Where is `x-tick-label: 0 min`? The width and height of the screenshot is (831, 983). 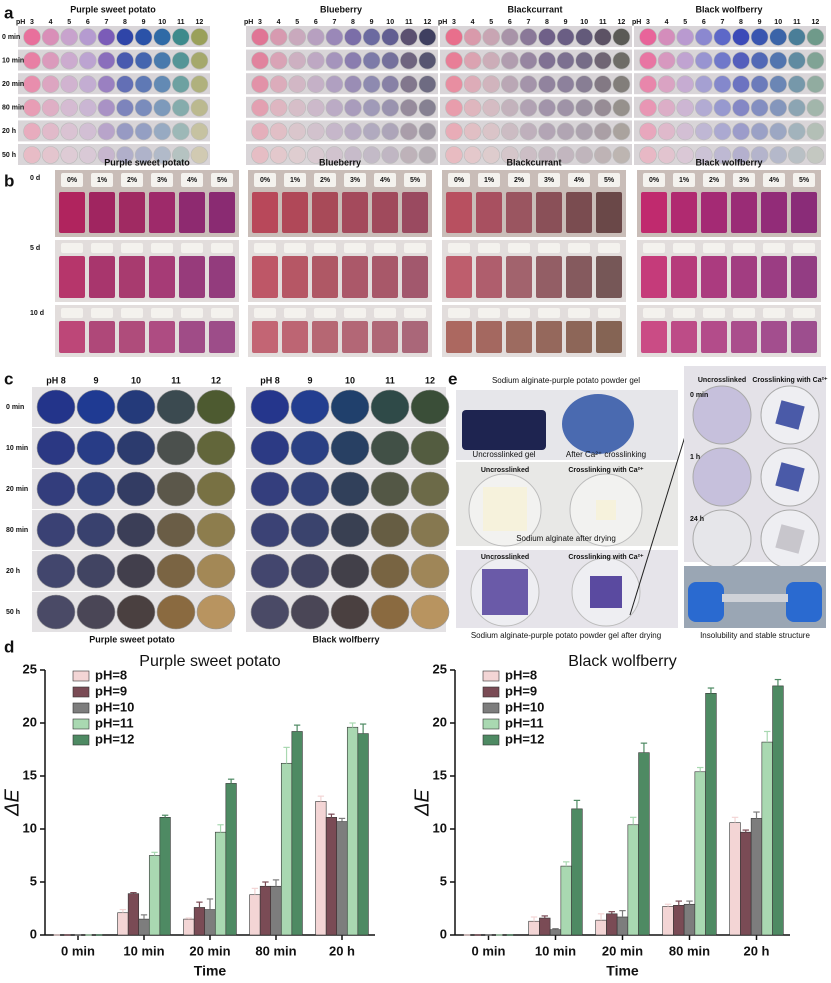 x-tick-label: 0 min is located at coordinates (489, 950).